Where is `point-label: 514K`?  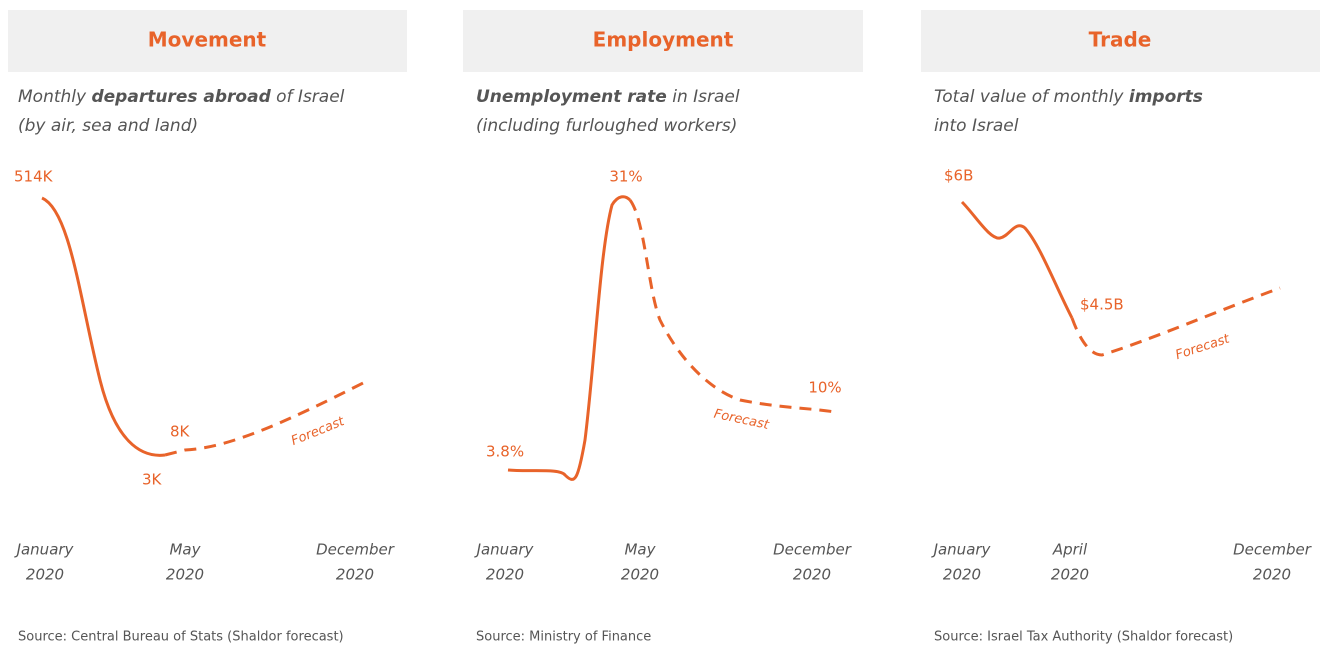 point-label: 514K is located at coordinates (34, 177).